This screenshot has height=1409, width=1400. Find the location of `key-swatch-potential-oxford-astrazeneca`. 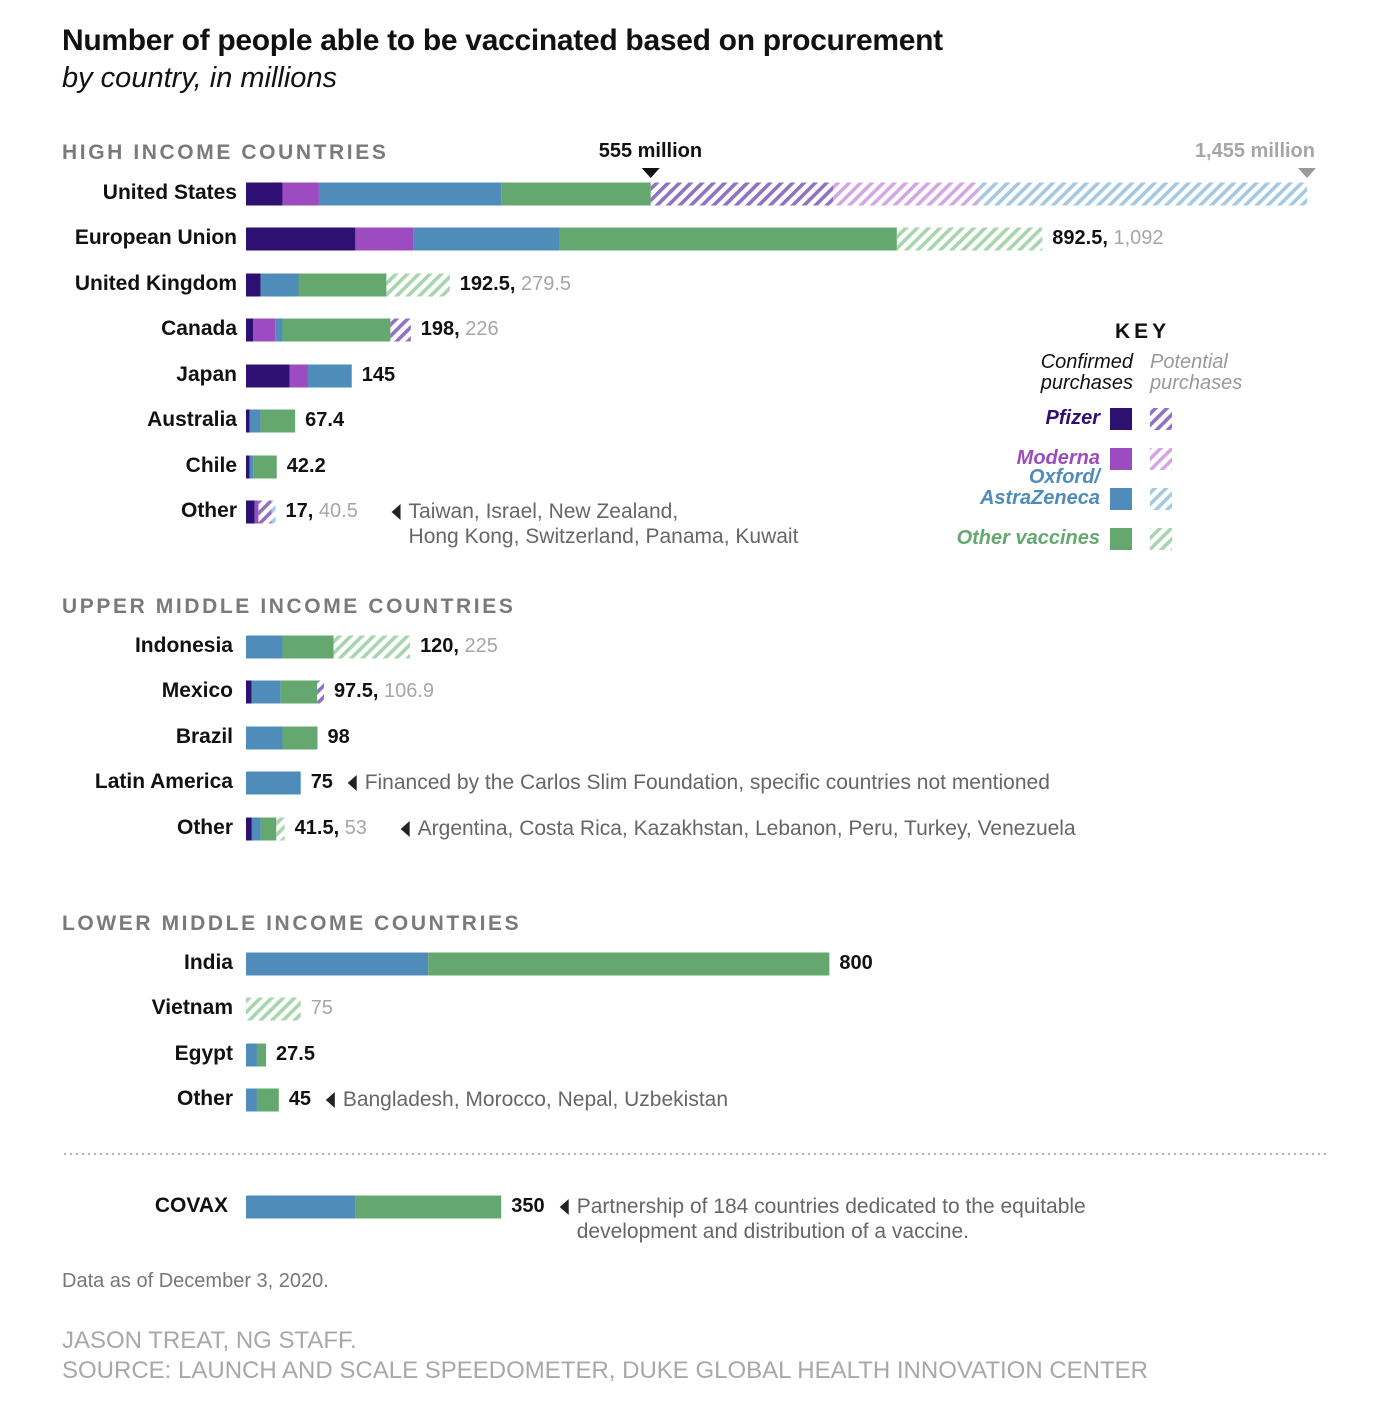

key-swatch-potential-oxford-astrazeneca is located at coordinates (1161, 499).